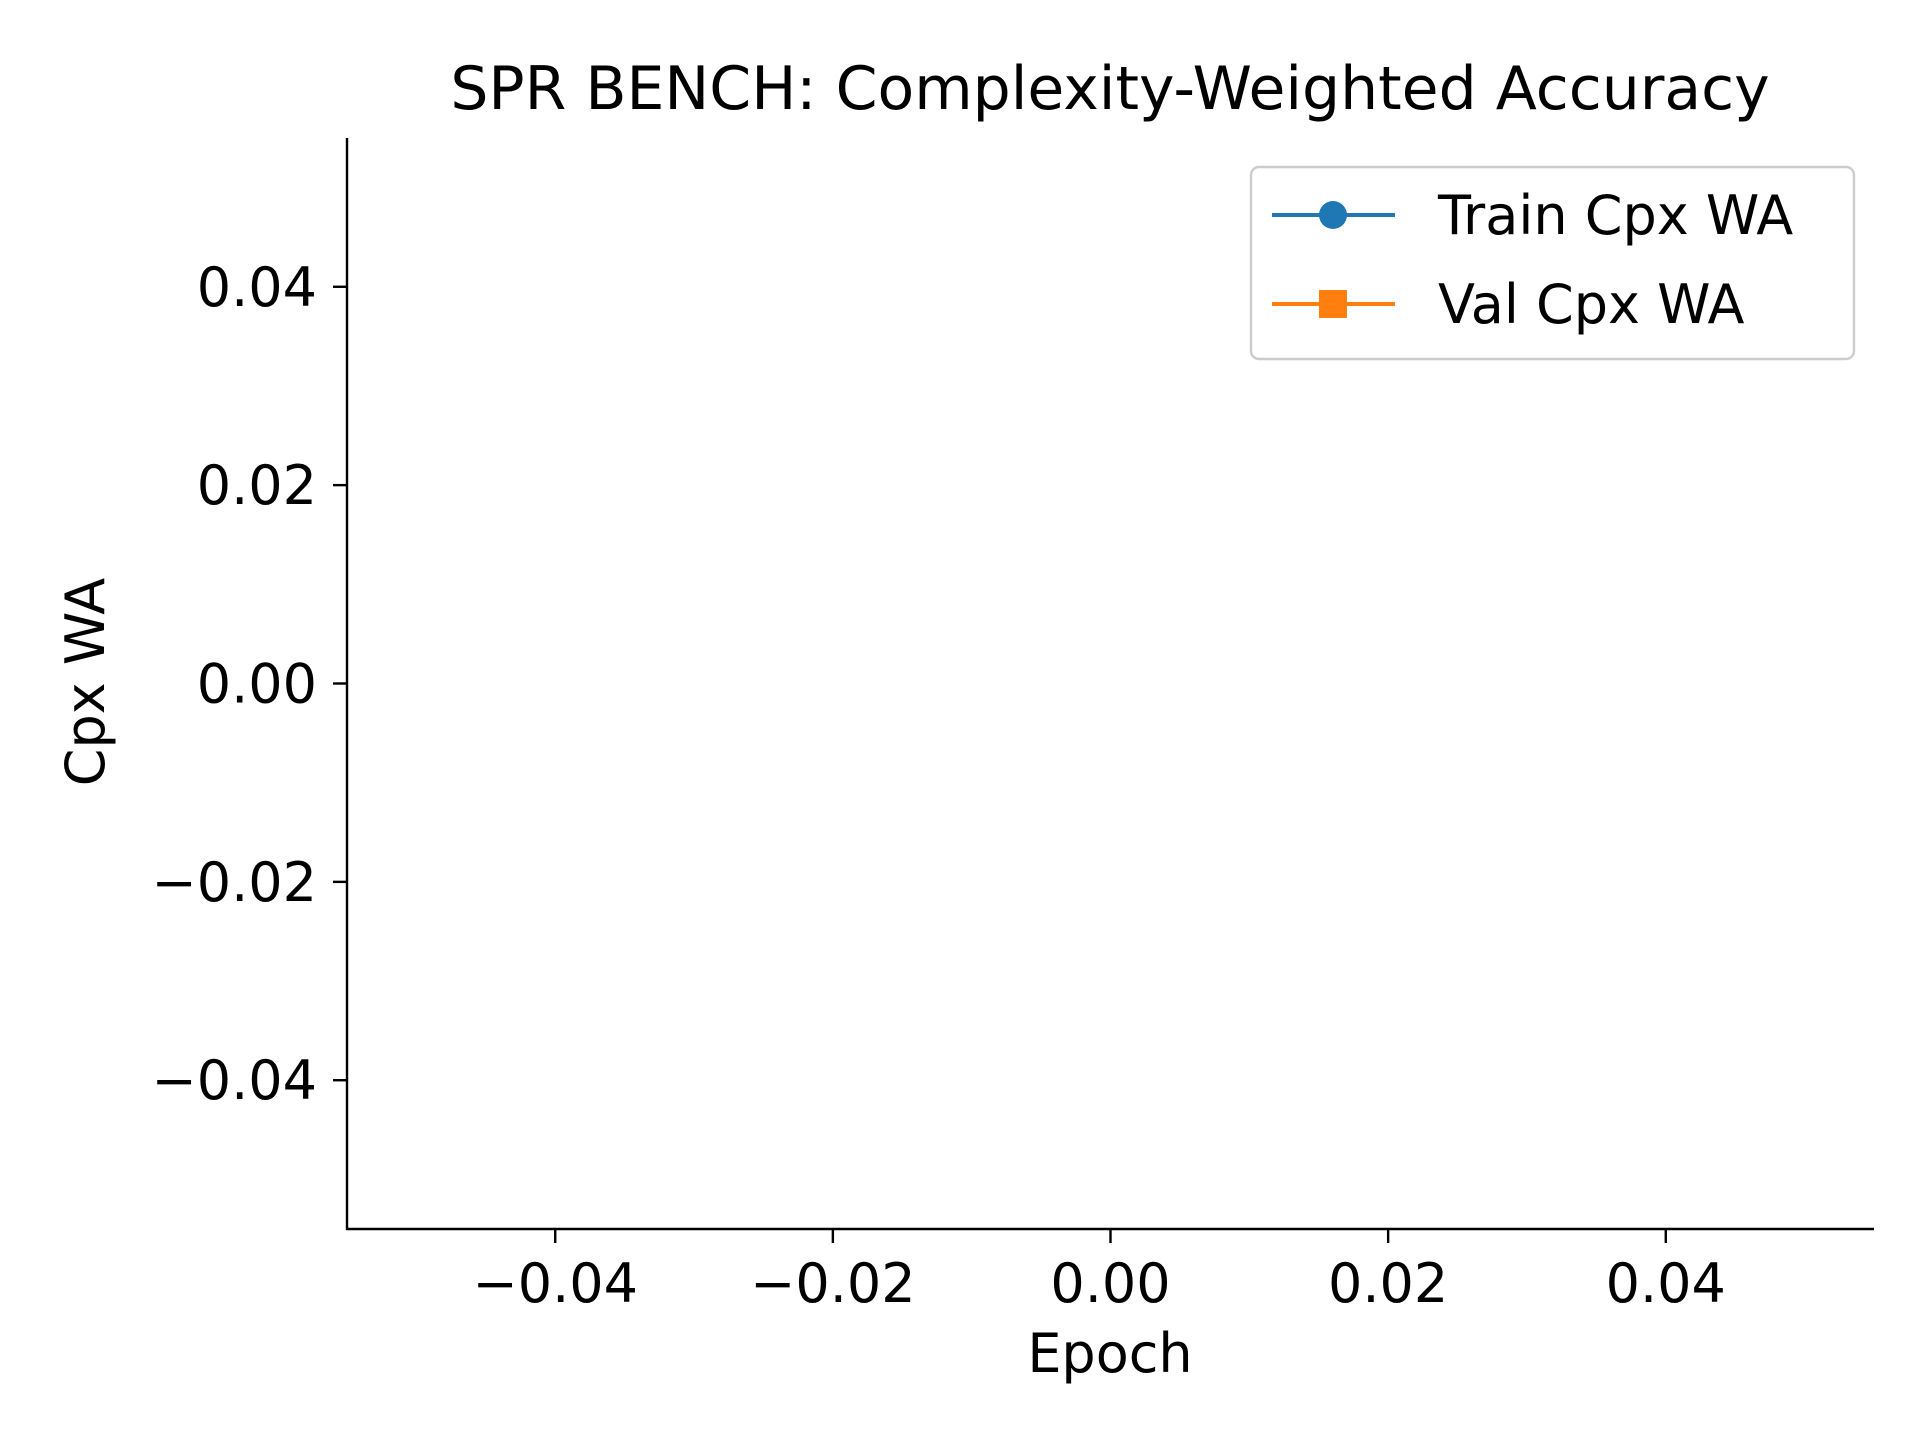  What do you see at coordinates (85, 682) in the screenshot?
I see `y-axis-label: Cpx WA` at bounding box center [85, 682].